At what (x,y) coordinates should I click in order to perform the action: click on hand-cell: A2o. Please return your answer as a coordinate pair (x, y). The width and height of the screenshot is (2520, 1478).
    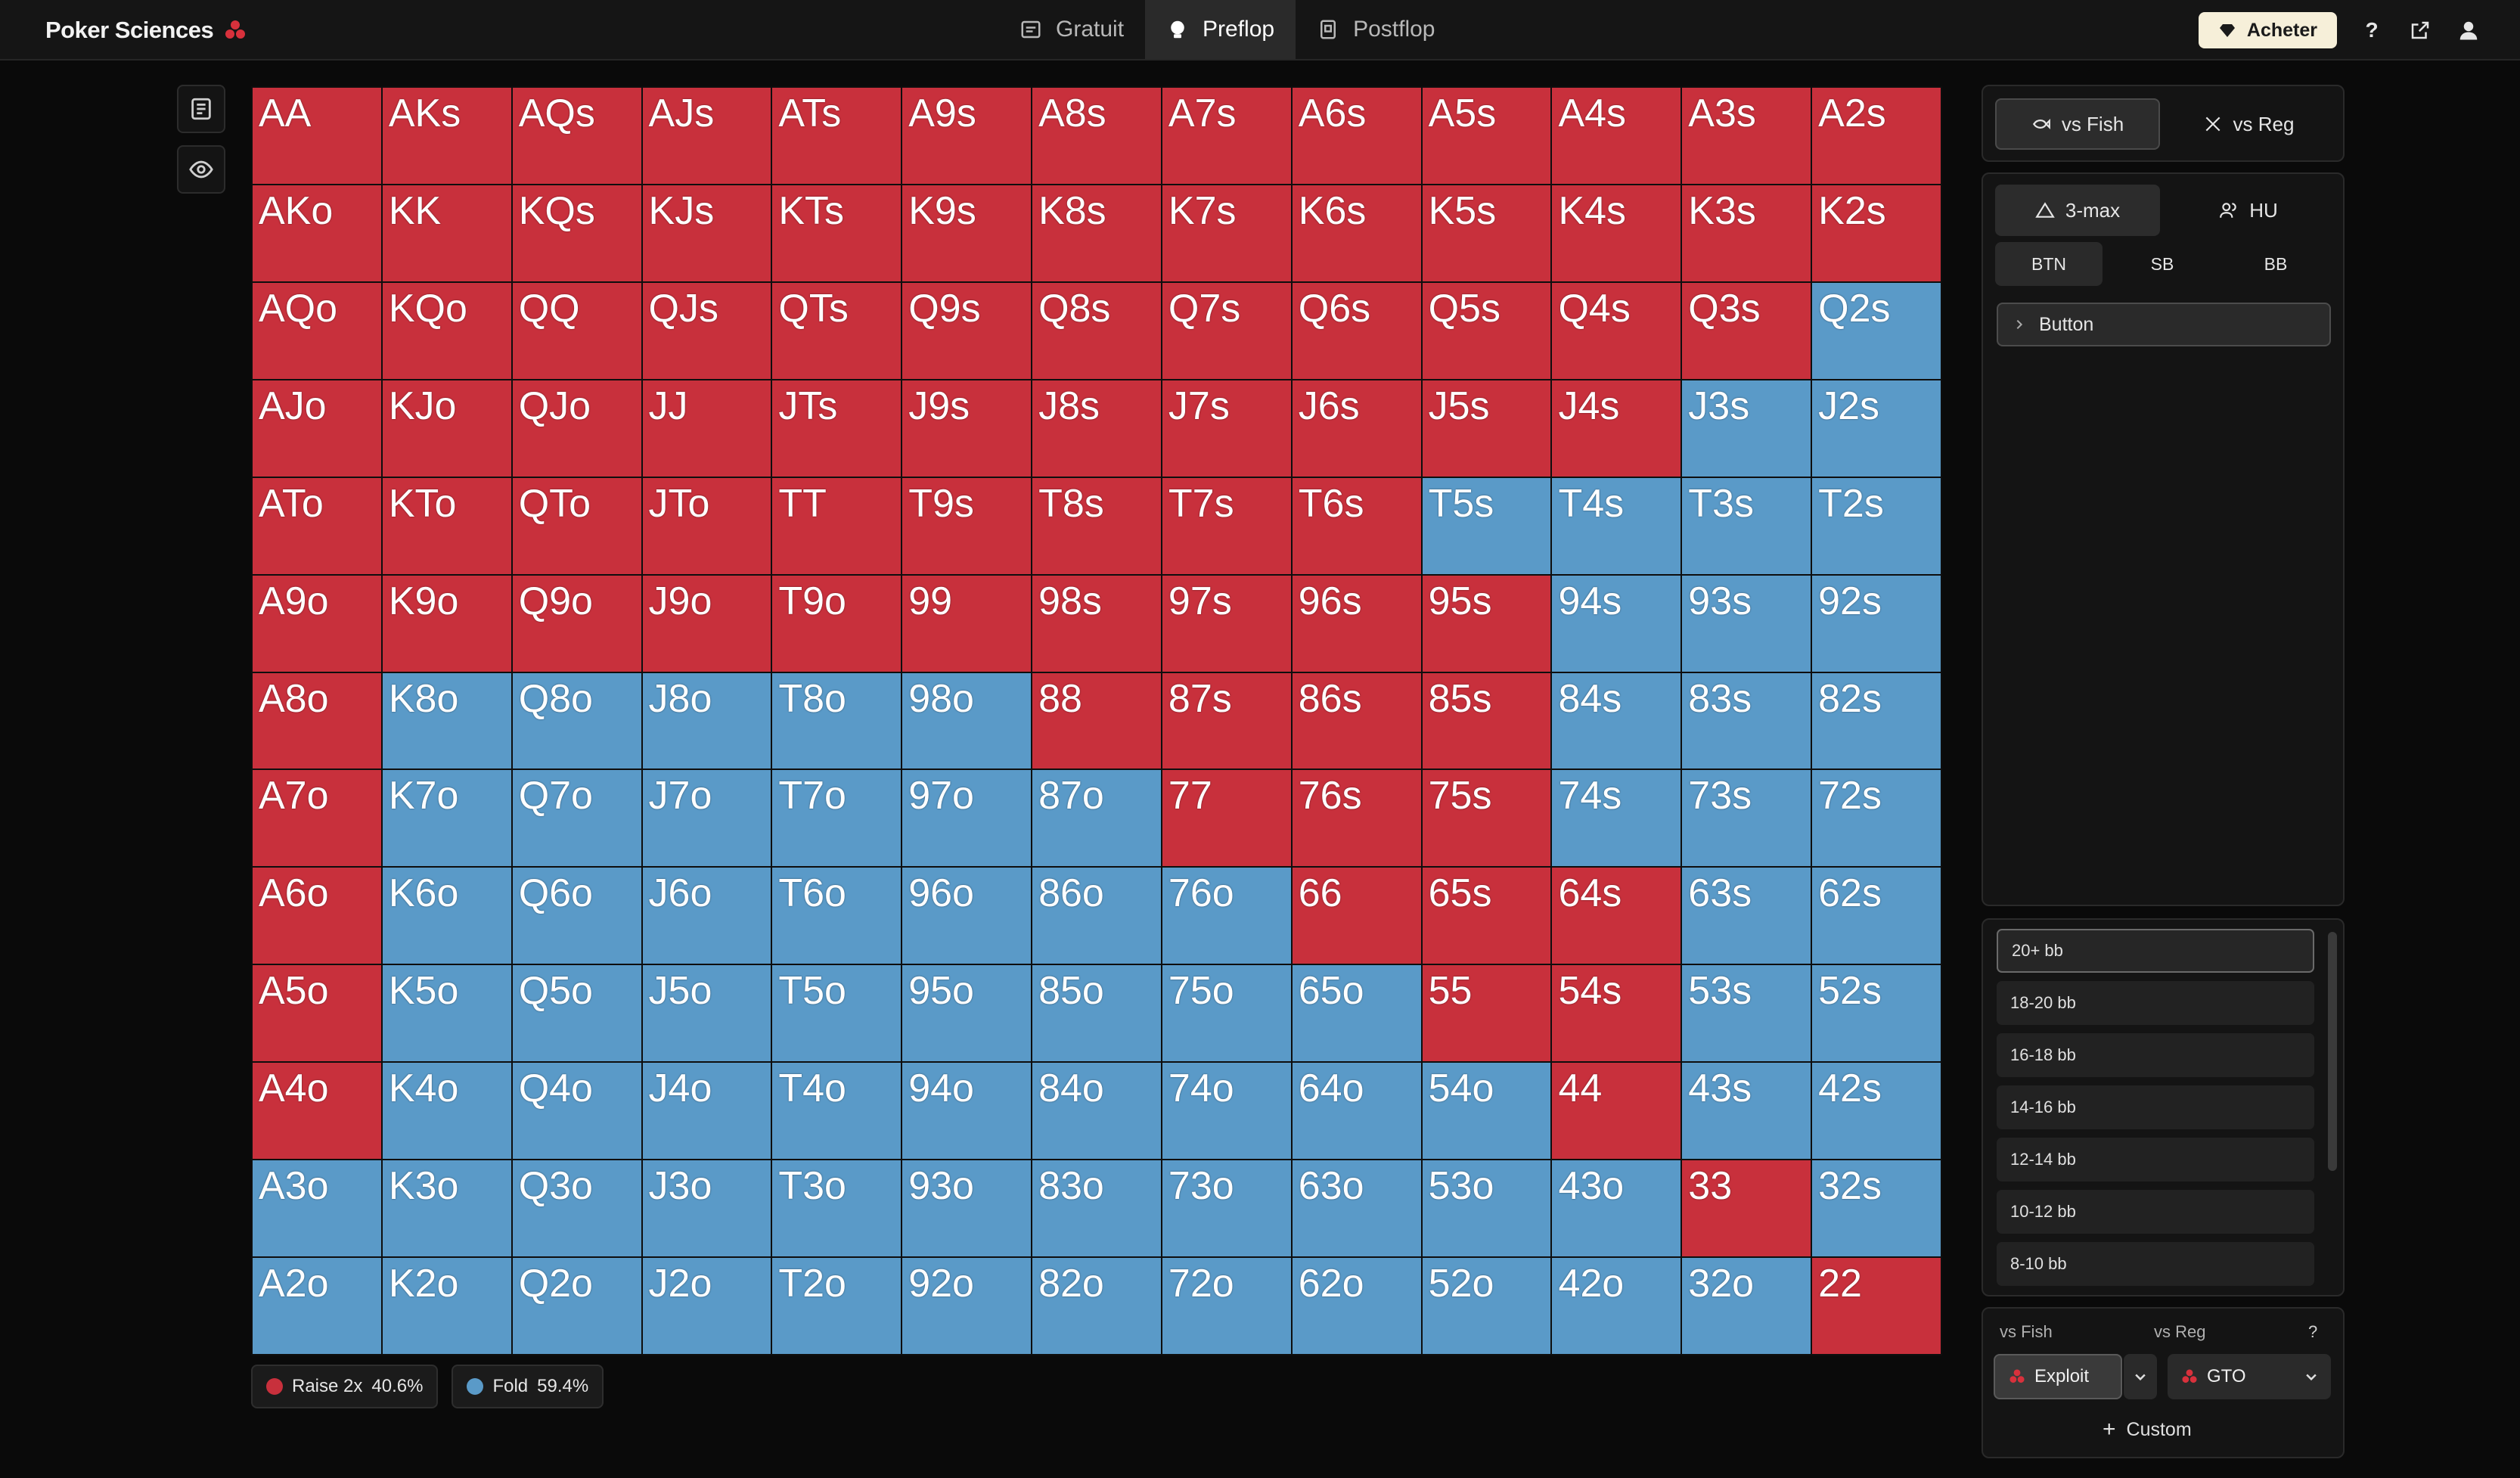
    Looking at the image, I should click on (317, 1306).